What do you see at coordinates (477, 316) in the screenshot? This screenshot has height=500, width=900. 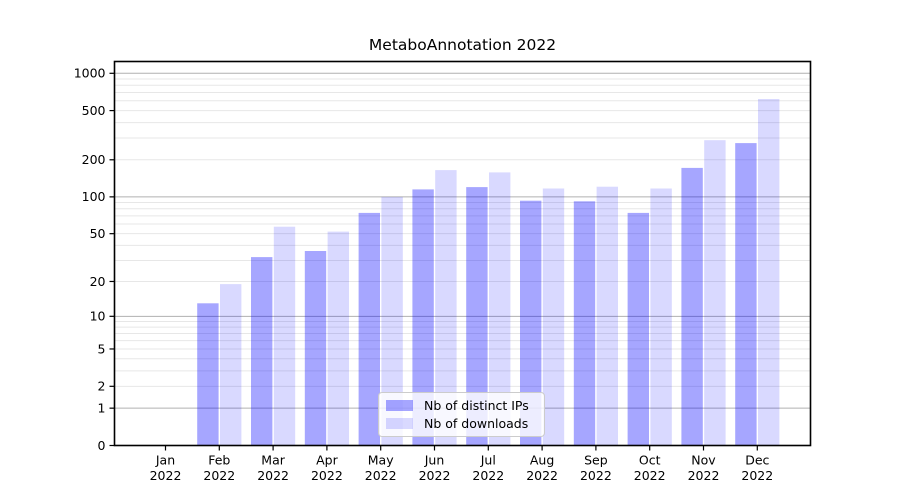 I see `bar-jul-distinct-ips` at bounding box center [477, 316].